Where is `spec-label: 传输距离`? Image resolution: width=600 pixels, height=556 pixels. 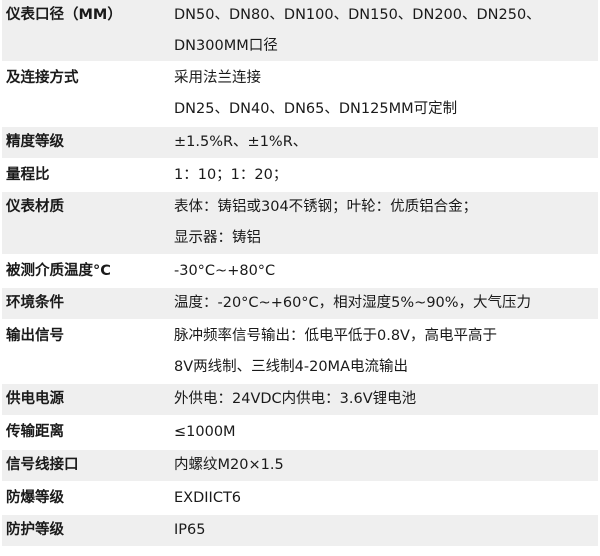
spec-label: 传输距离 is located at coordinates (87, 432).